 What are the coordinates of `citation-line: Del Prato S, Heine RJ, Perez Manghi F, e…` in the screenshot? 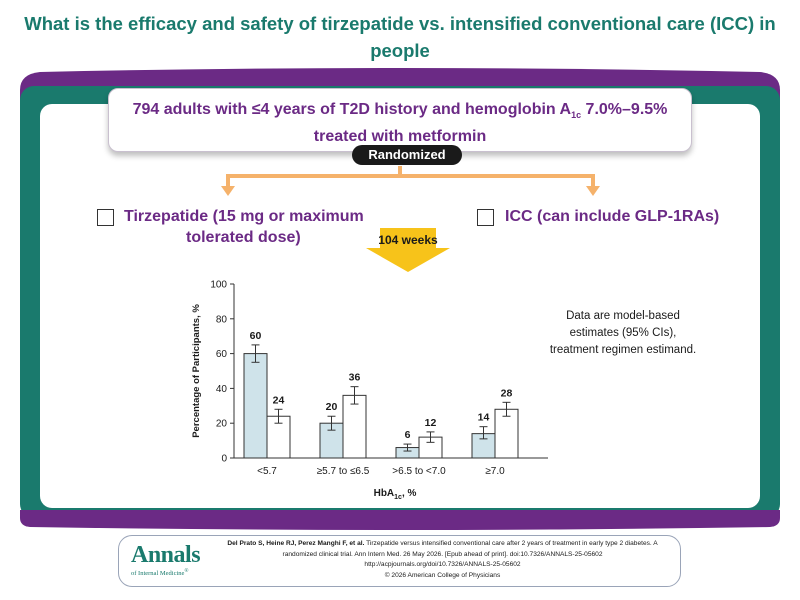 It's located at (442, 549).